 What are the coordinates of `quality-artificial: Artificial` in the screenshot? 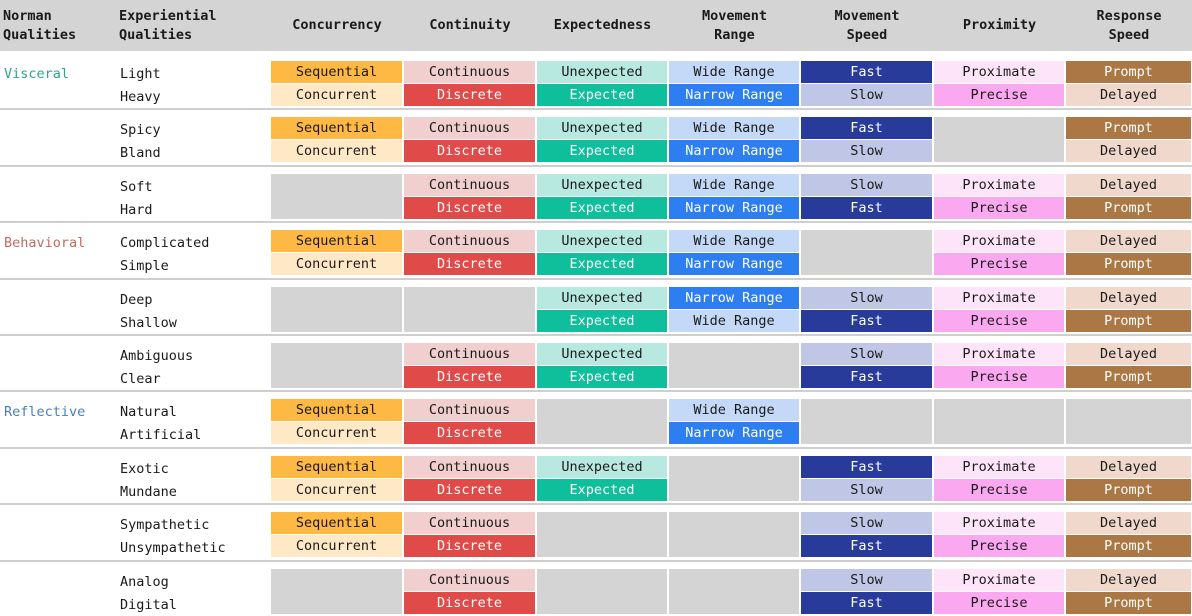 It's located at (161, 435).